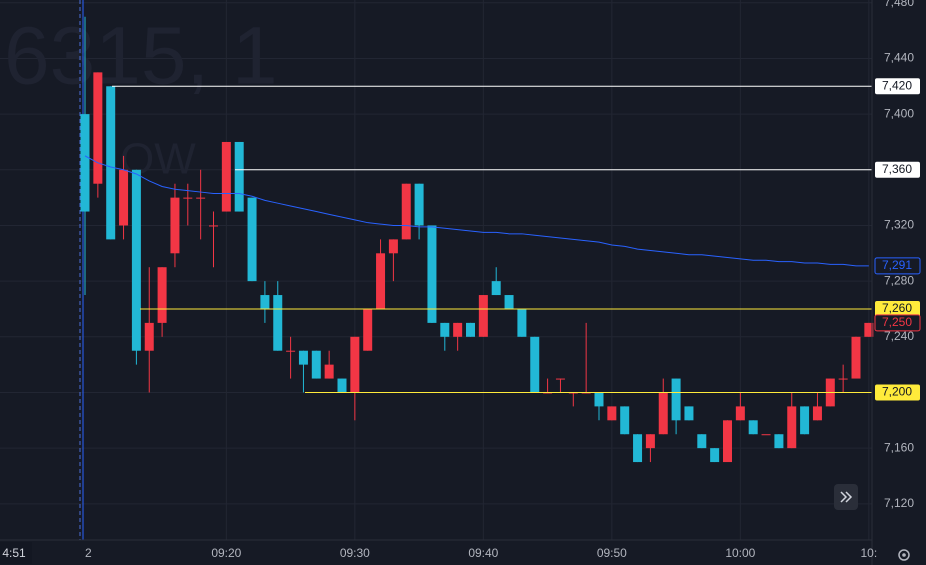 Image resolution: width=926 pixels, height=565 pixels. I want to click on cursor-time-box, so click(16, 553).